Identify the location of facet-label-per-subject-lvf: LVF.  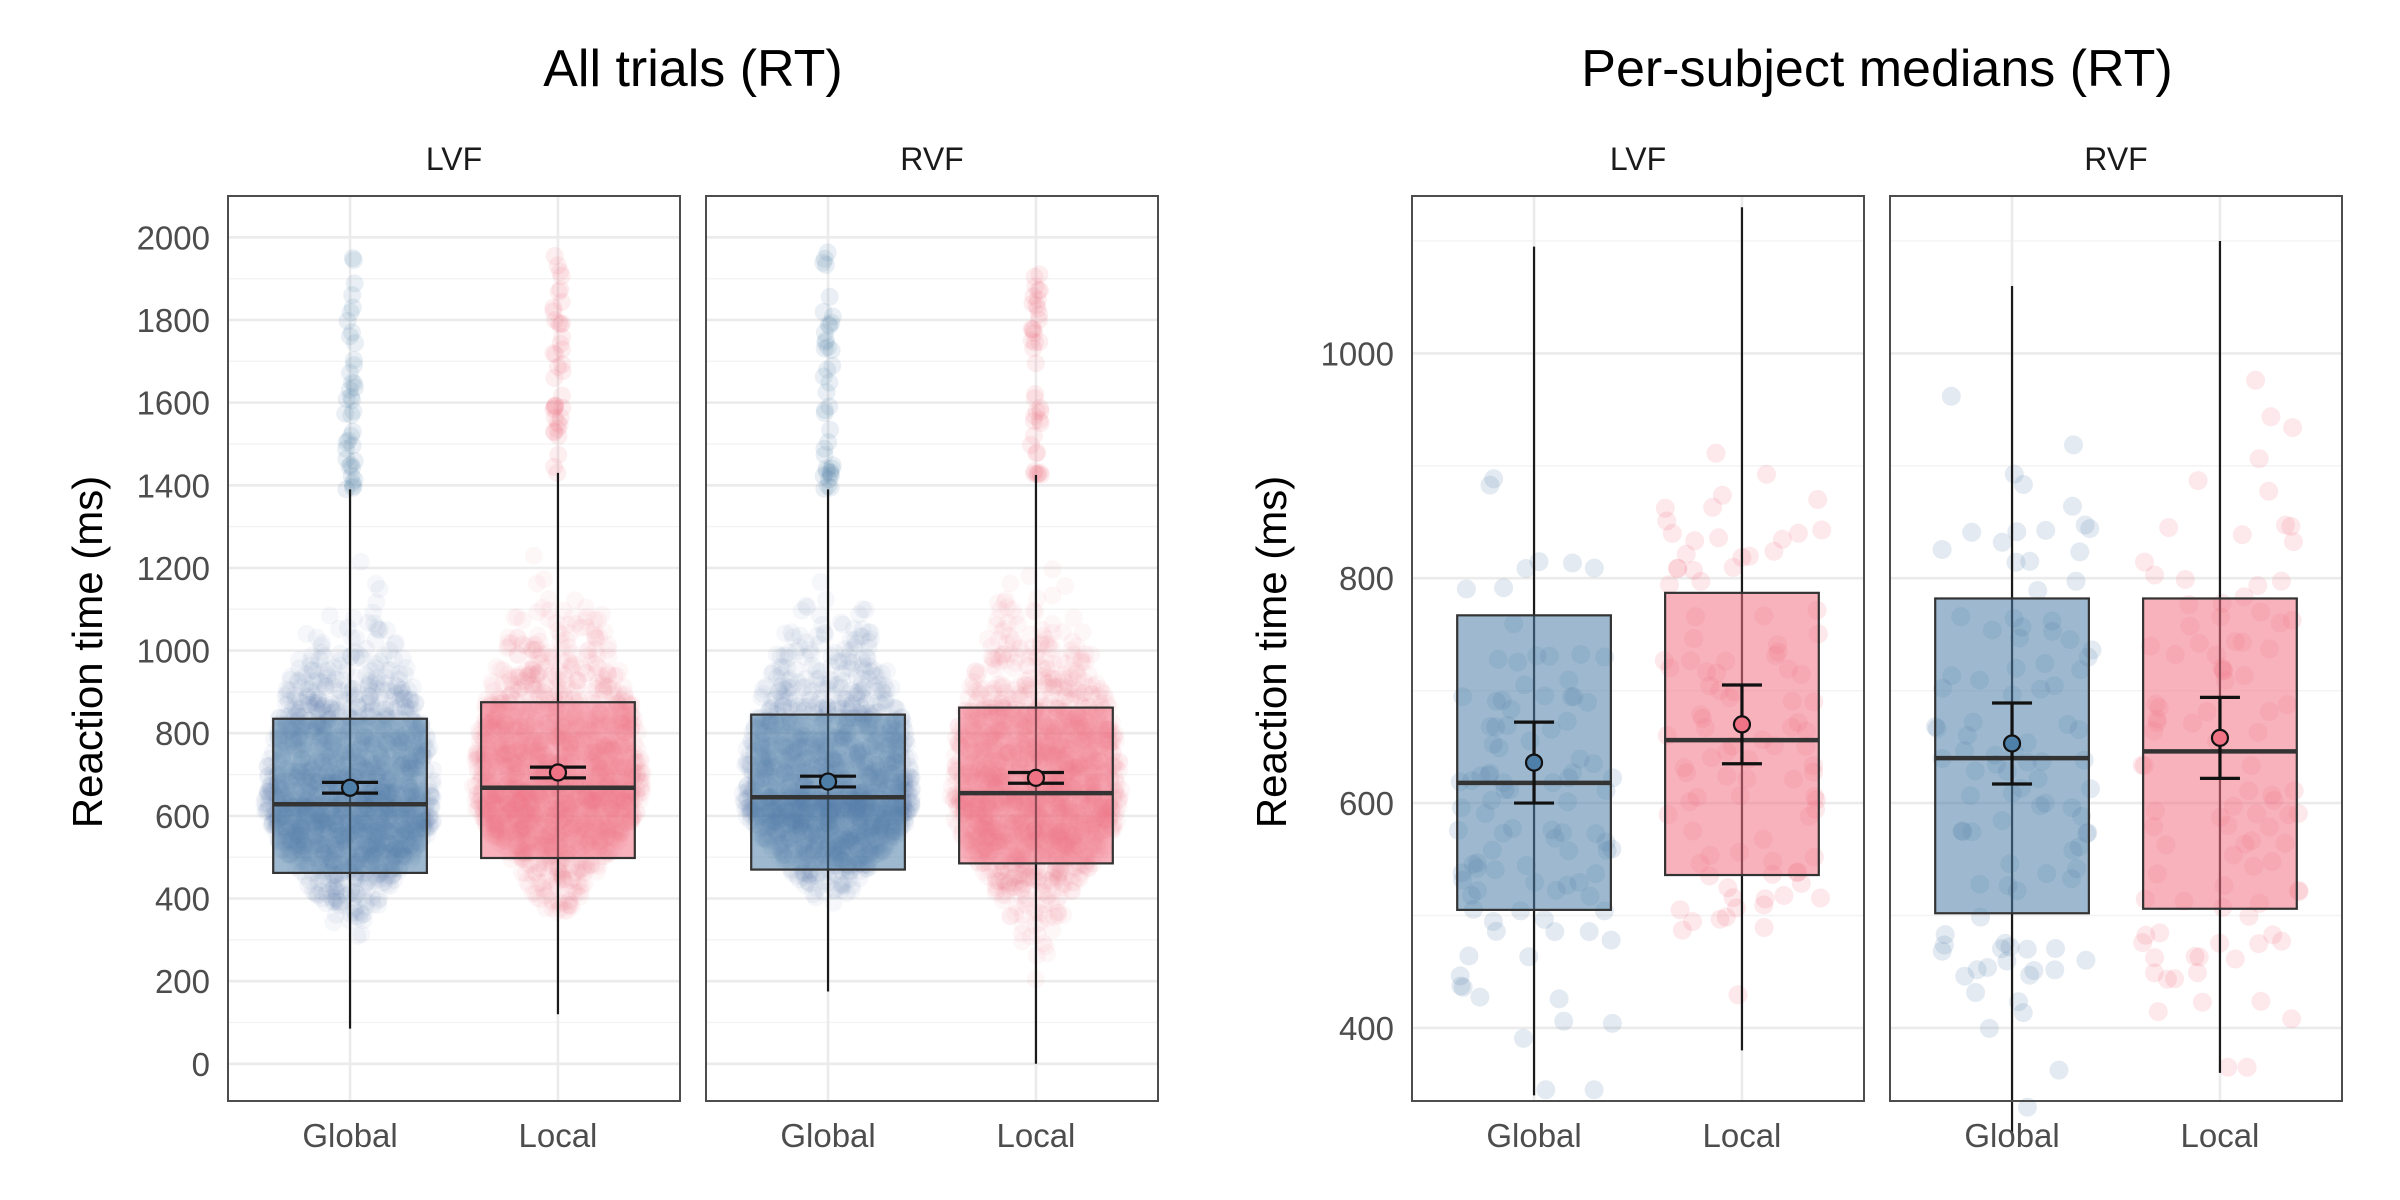
(1638, 159).